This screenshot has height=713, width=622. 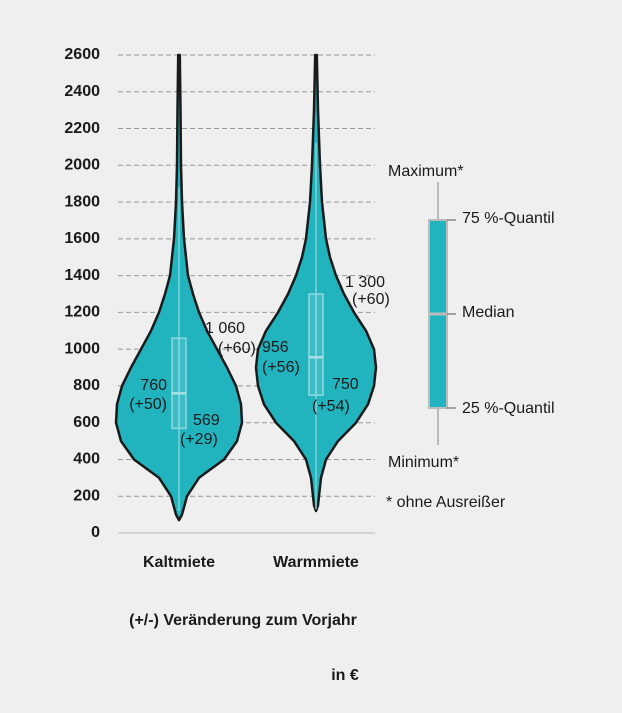 What do you see at coordinates (82, 275) in the screenshot?
I see `y-tick-label: 1400` at bounding box center [82, 275].